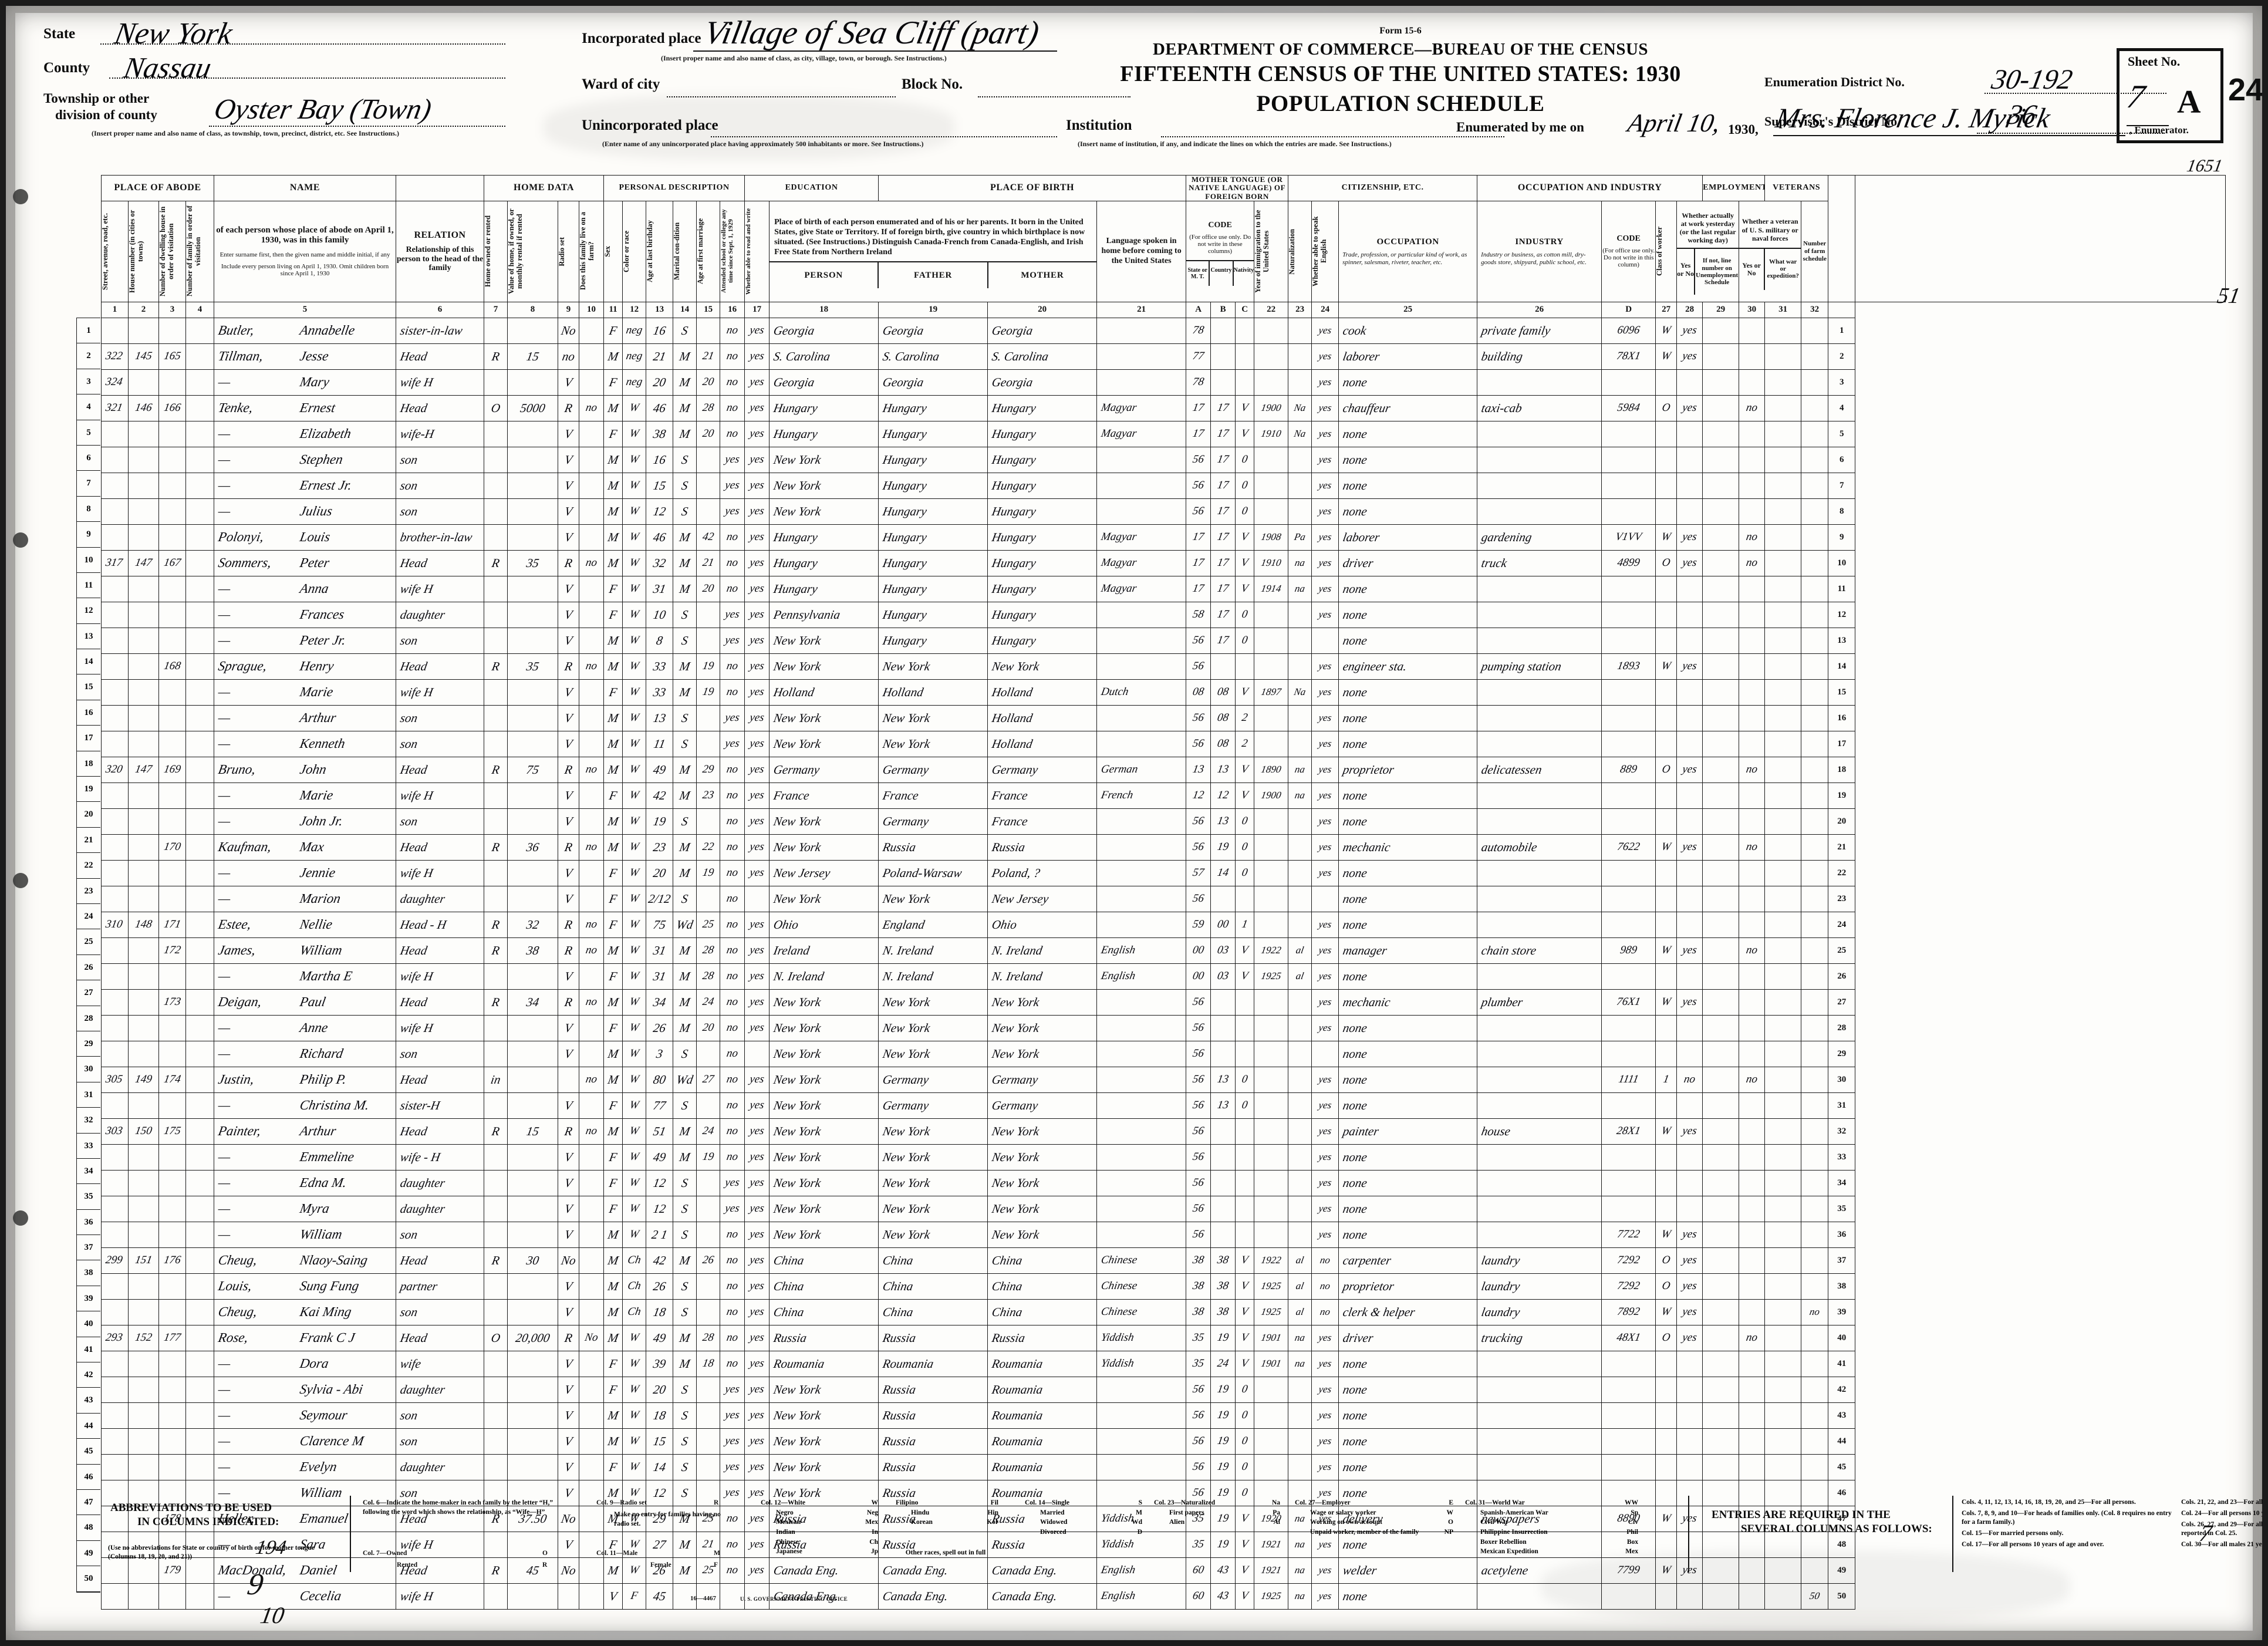 The width and height of the screenshot is (2268, 1646). I want to click on cell-sex-text: M, so click(613, 821).